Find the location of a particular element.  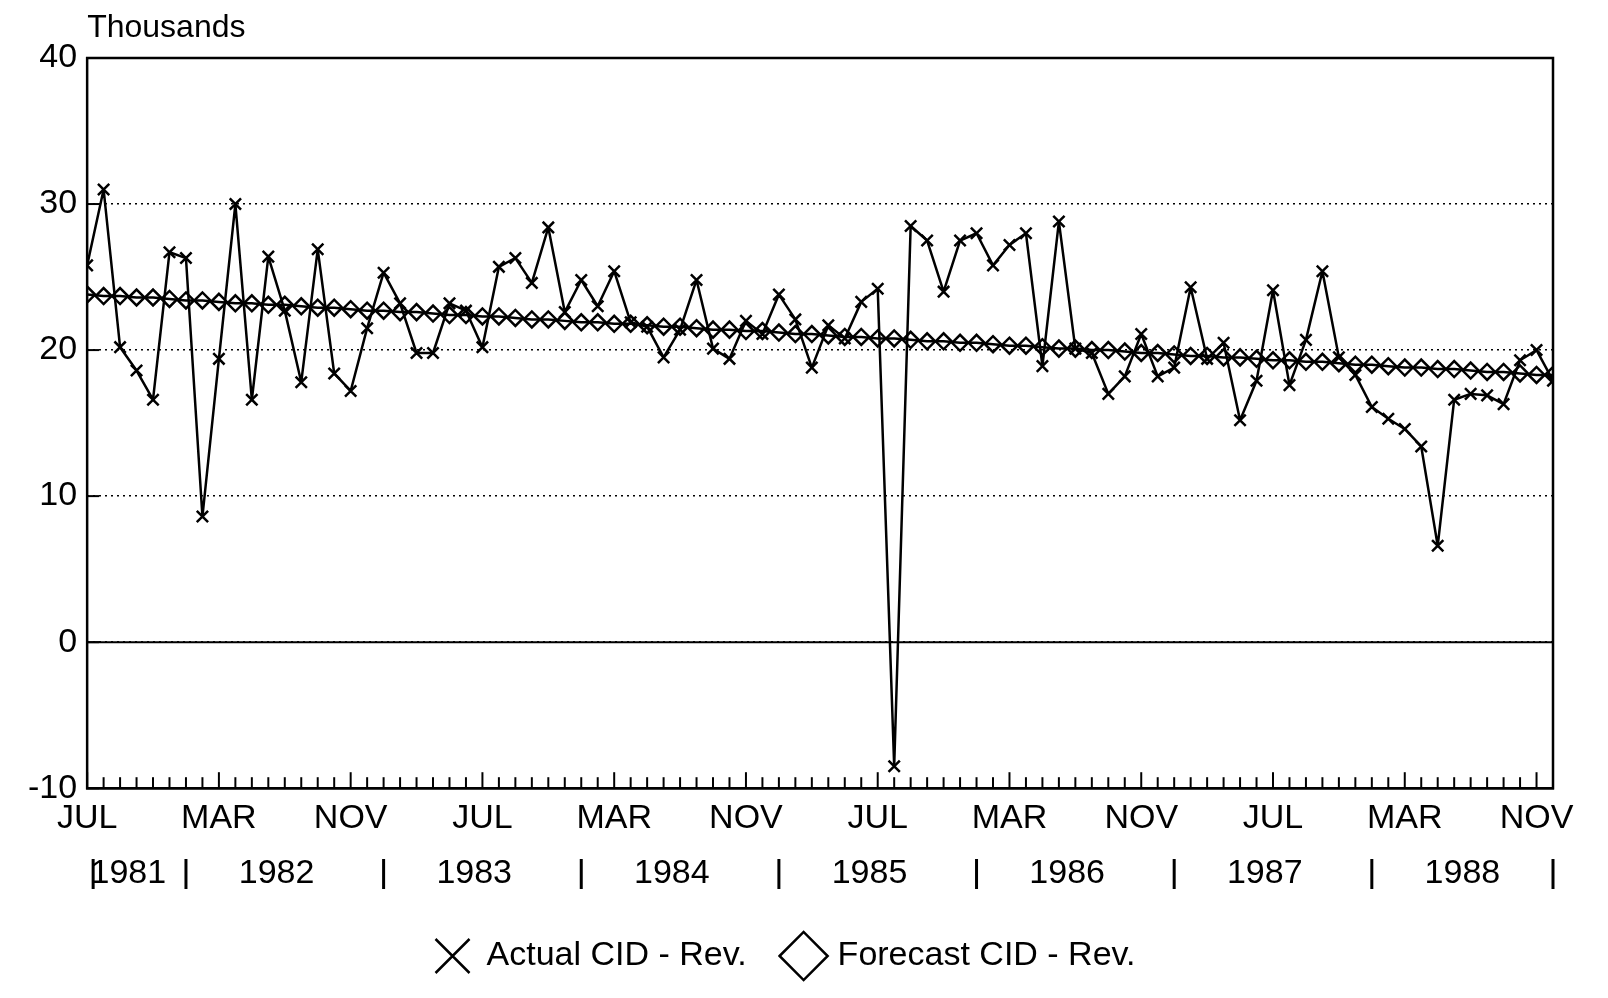

y-tick-label: -10 is located at coordinates (53, 785).